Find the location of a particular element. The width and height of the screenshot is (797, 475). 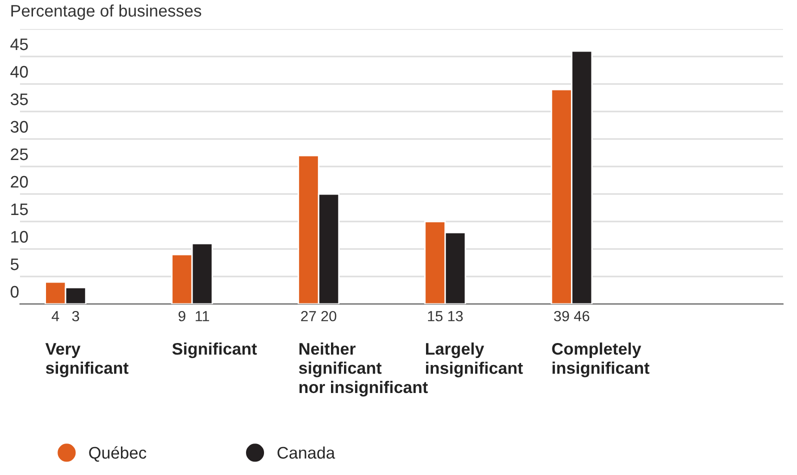

data-label: 11 is located at coordinates (203, 316).